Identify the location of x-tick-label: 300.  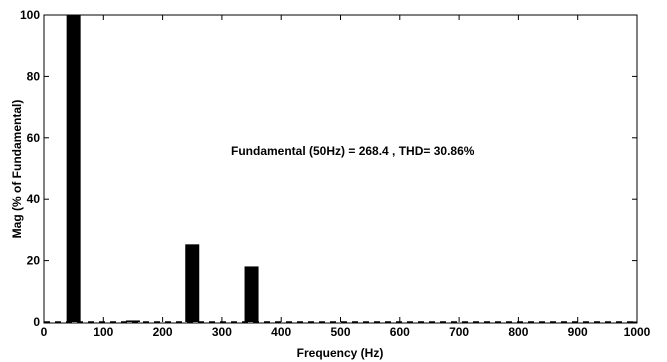
(222, 332).